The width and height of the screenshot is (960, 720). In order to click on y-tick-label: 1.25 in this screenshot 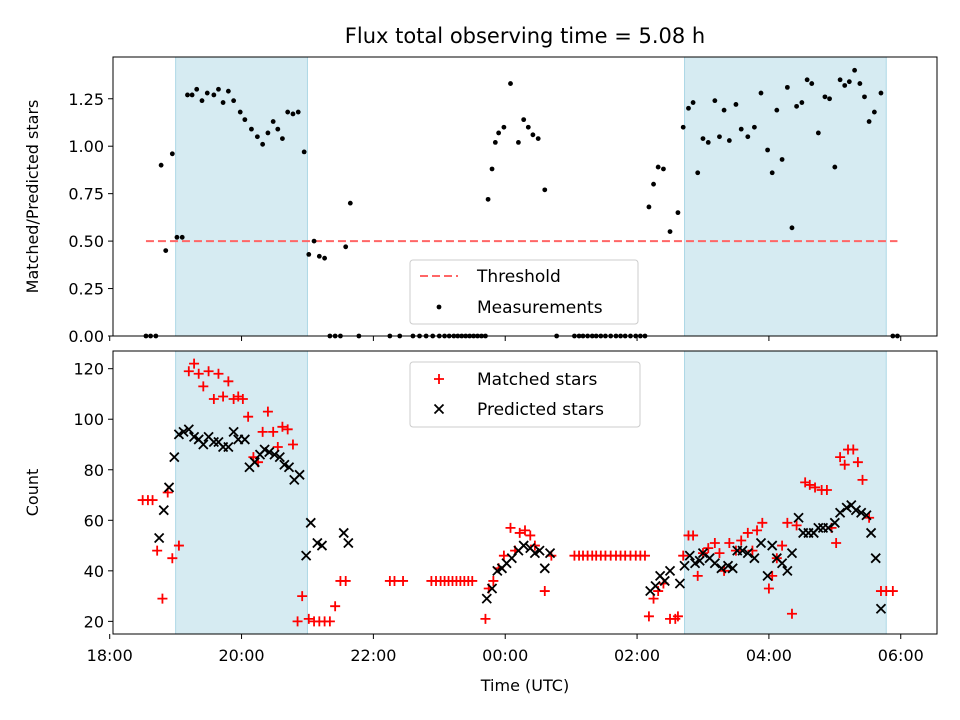, I will do `click(86, 99)`.